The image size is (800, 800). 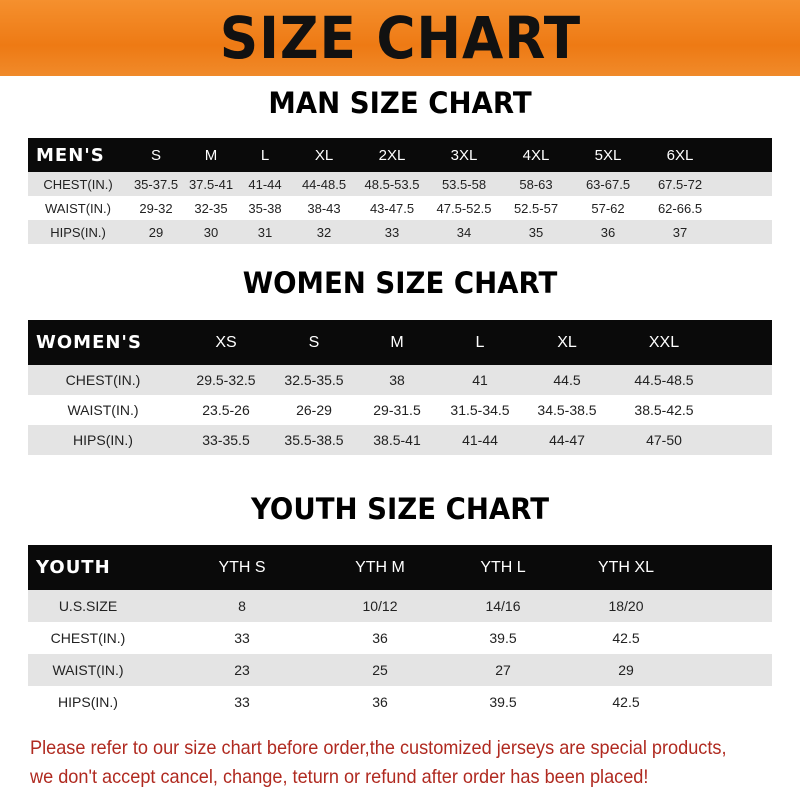 I want to click on table-cell: 62-66.5, so click(x=680, y=208).